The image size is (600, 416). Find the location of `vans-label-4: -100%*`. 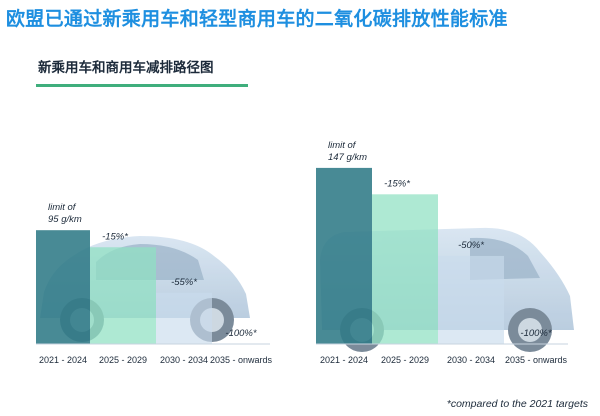

vans-label-4: -100%* is located at coordinates (535, 333).